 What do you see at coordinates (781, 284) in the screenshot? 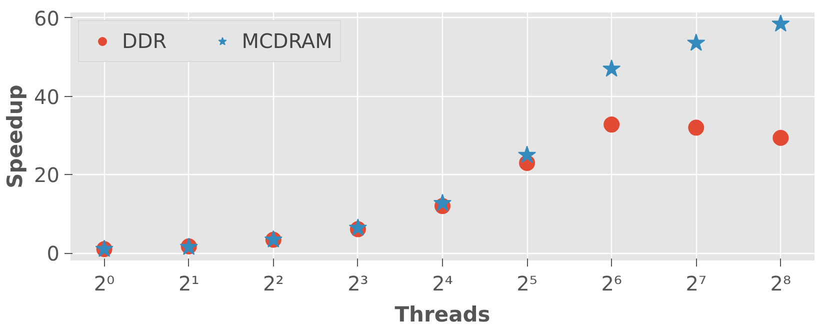
I see `x-tick-label: 2⁸` at bounding box center [781, 284].